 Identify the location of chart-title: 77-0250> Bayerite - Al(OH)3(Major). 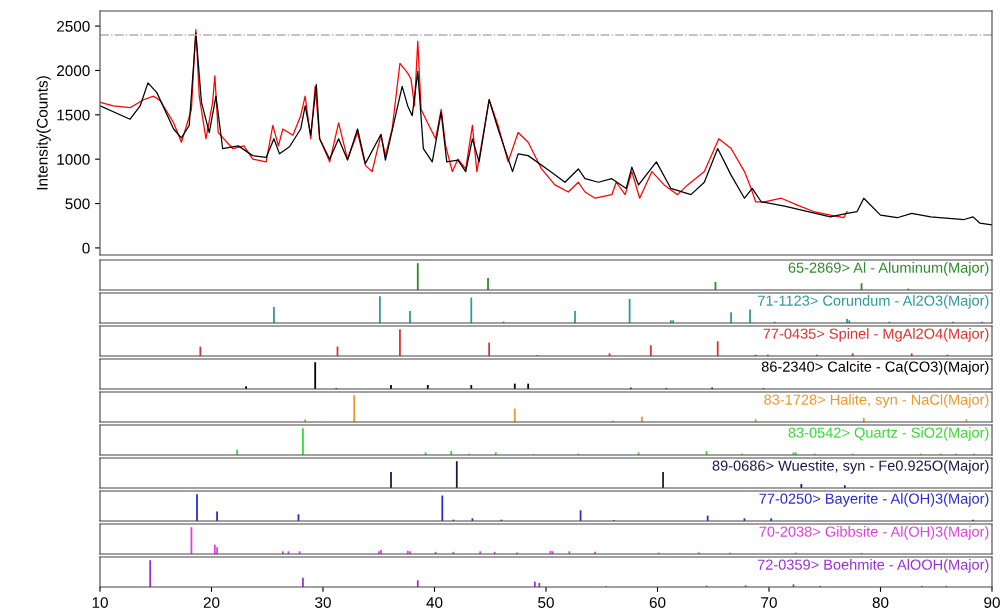
(874, 500).